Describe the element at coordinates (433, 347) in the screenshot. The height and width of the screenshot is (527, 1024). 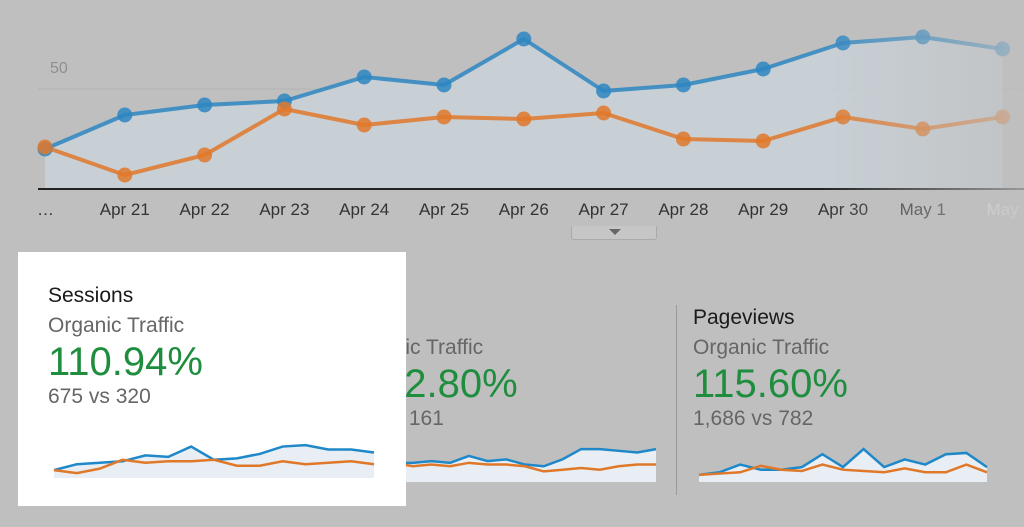
I see `metric-segment: anic Traffic` at that location.